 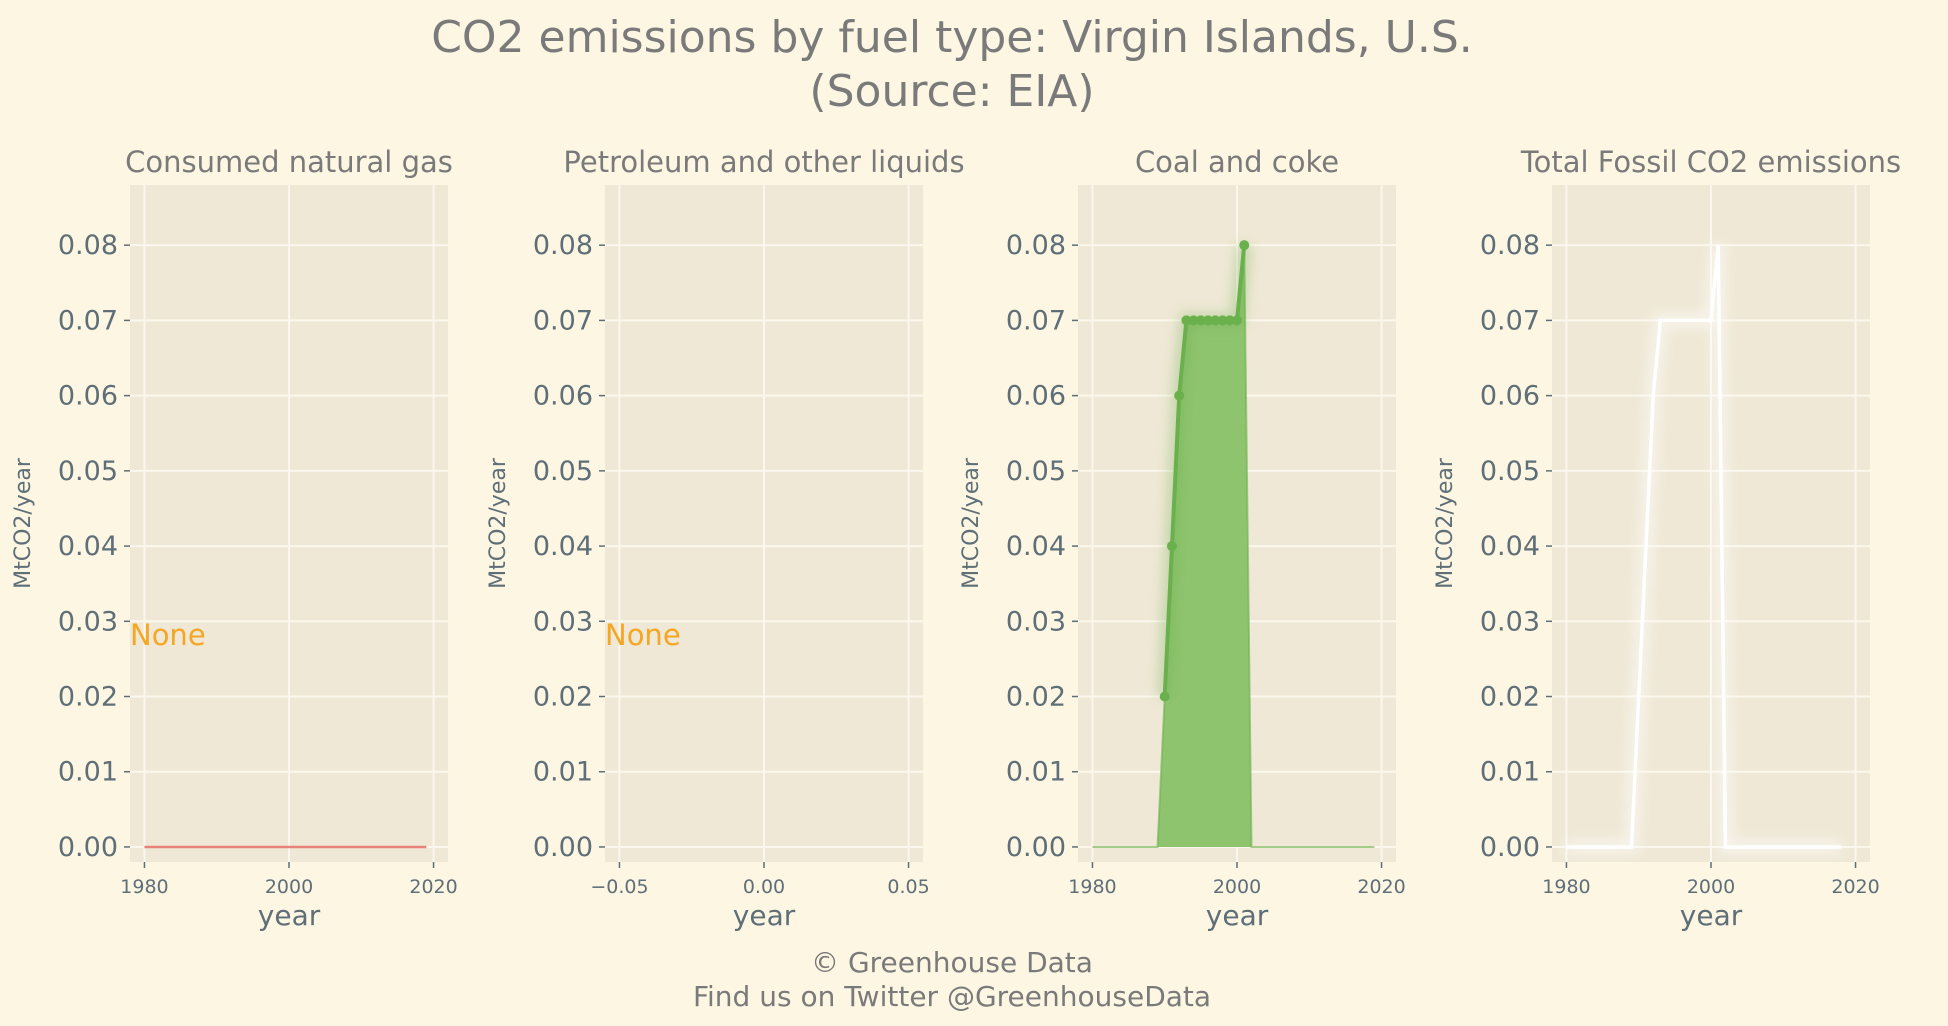 I want to click on panel-title: Petroleum and other liquids, so click(x=763, y=162).